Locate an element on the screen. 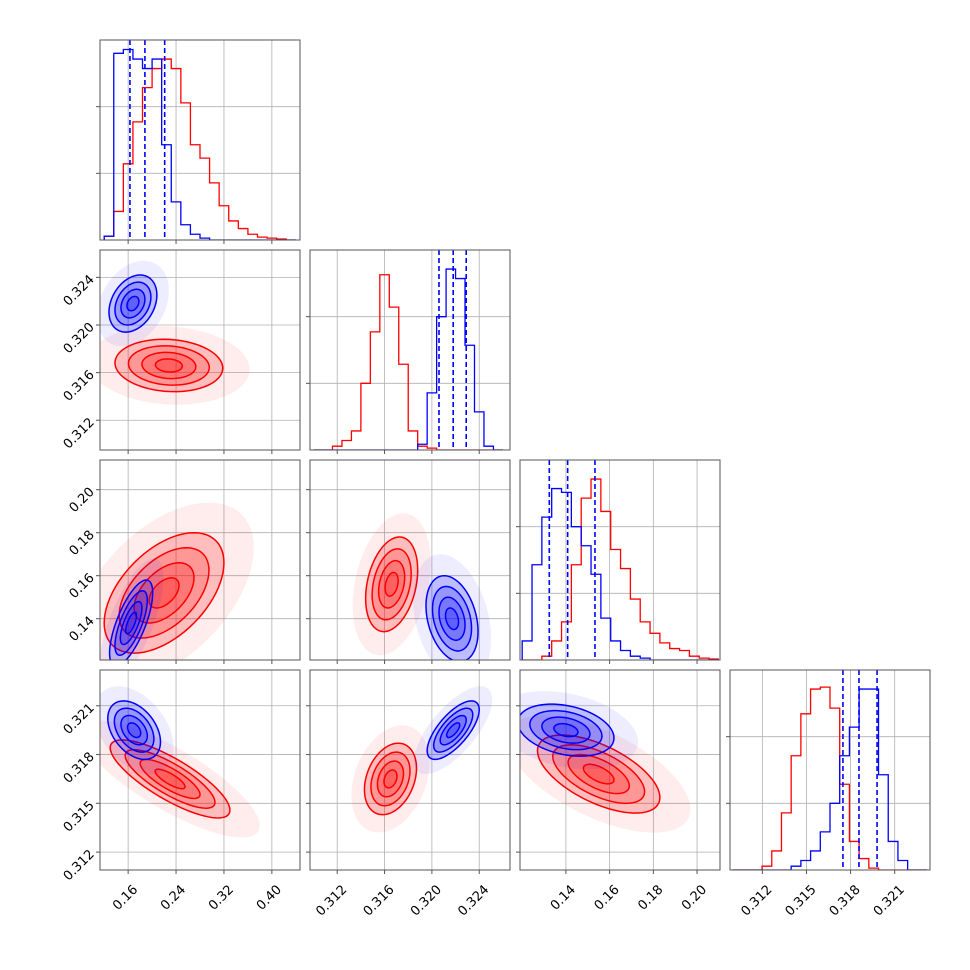  y-tick-label: 0.324 is located at coordinates (79, 290).